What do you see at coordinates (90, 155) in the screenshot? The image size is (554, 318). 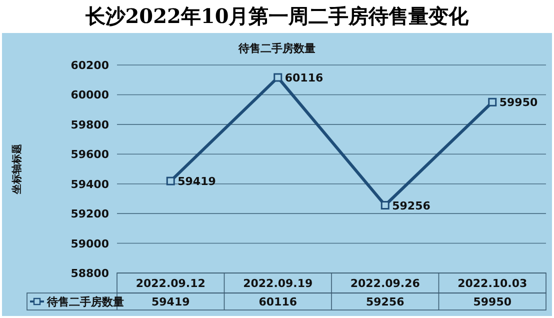 I see `y-tick-label: 59600` at bounding box center [90, 155].